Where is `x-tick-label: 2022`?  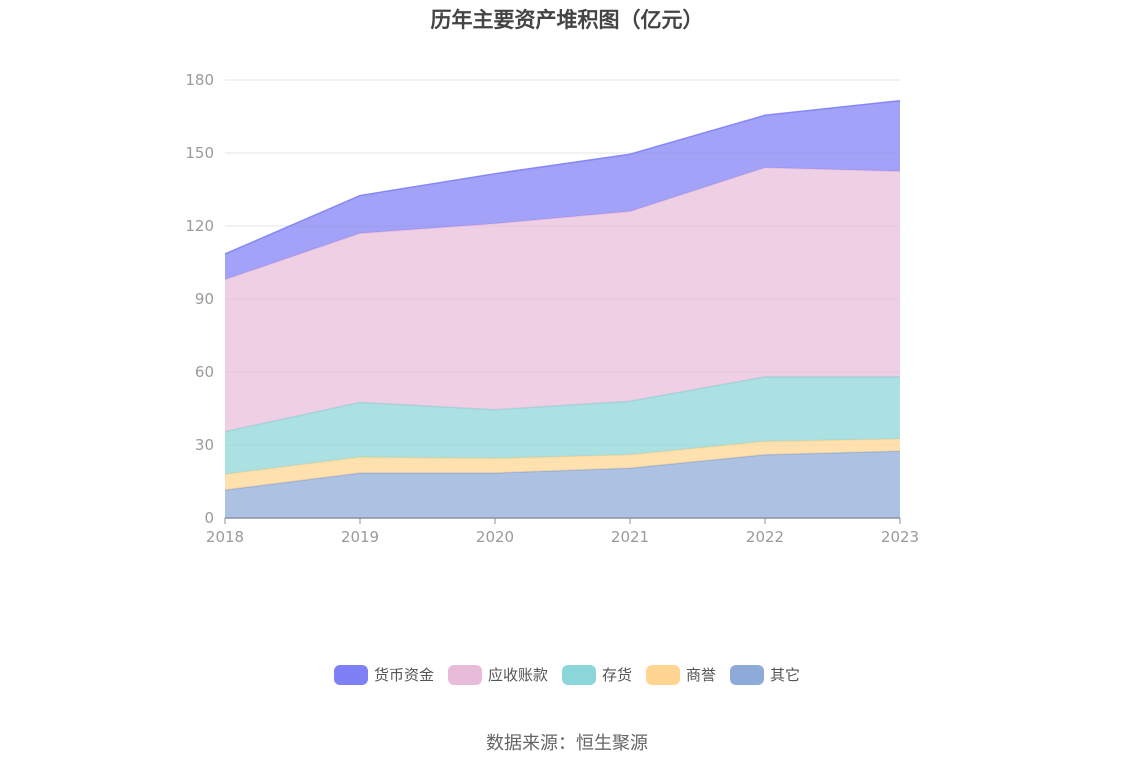
x-tick-label: 2022 is located at coordinates (765, 537).